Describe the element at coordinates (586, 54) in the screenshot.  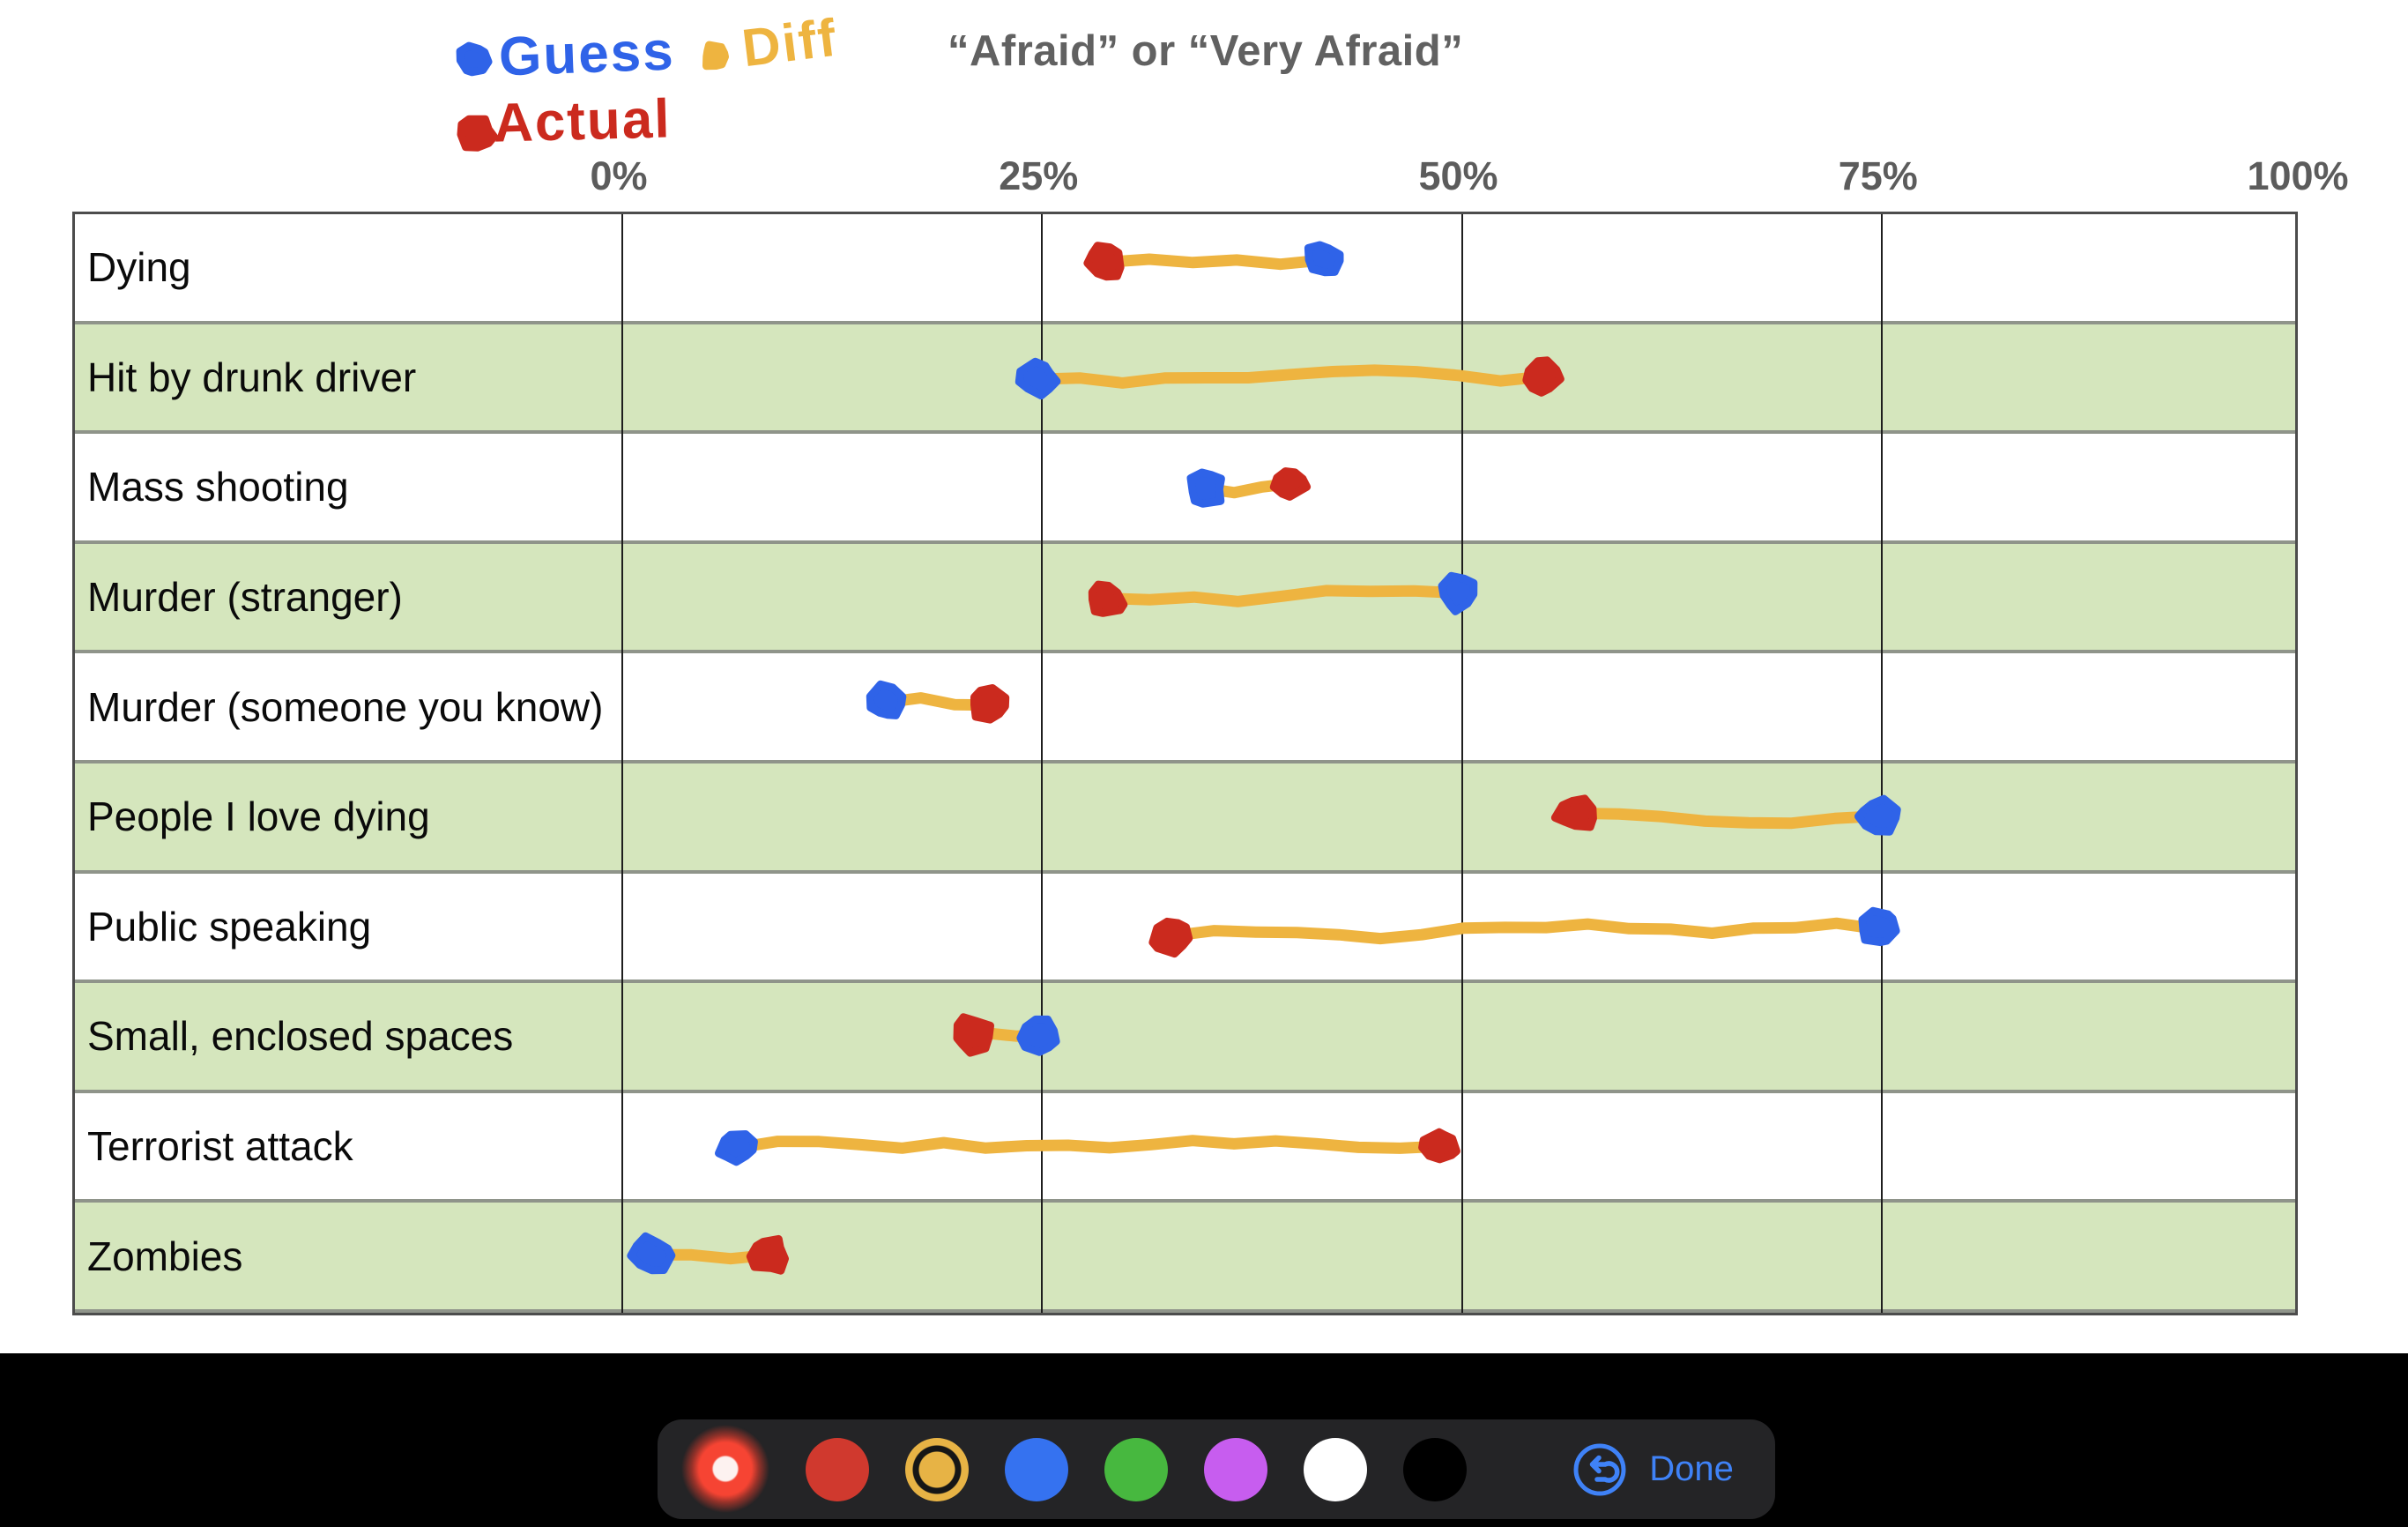
I see `legend-guess-label: Guess` at that location.